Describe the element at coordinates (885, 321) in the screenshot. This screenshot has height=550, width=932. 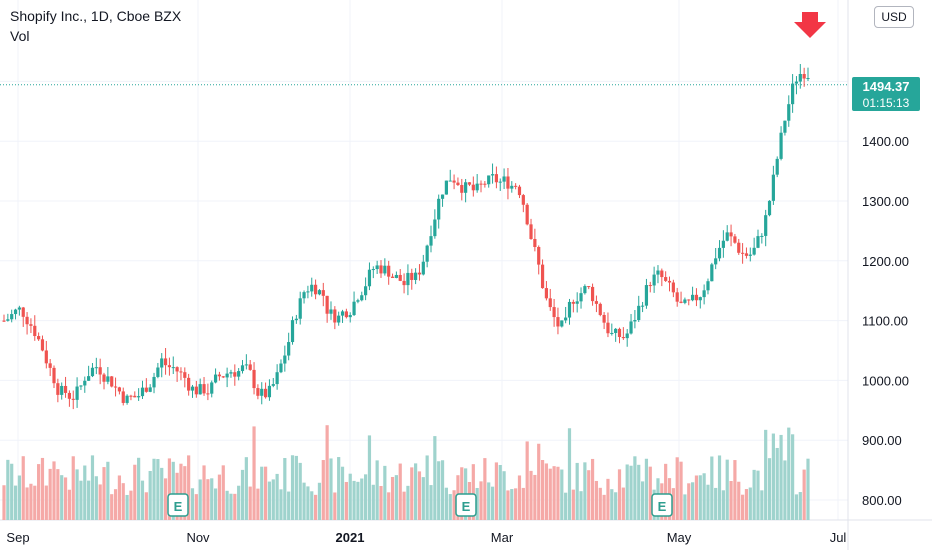
I see `y-tick-label: 1100.00` at that location.